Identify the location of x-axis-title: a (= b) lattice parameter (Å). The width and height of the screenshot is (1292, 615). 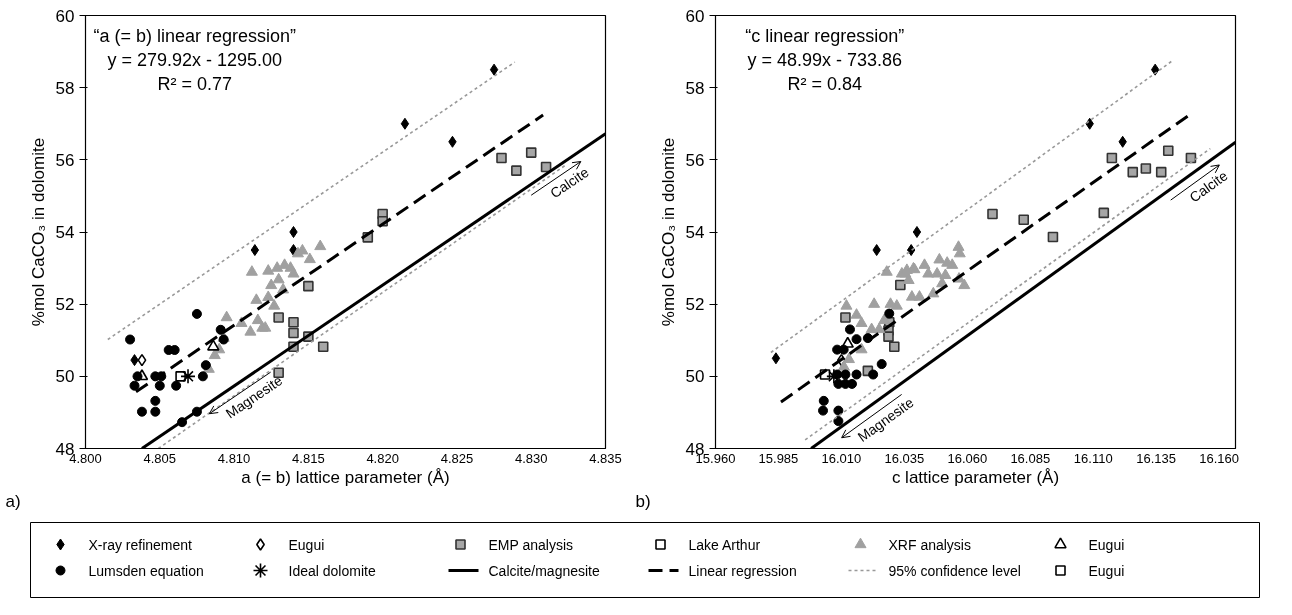
(345, 477).